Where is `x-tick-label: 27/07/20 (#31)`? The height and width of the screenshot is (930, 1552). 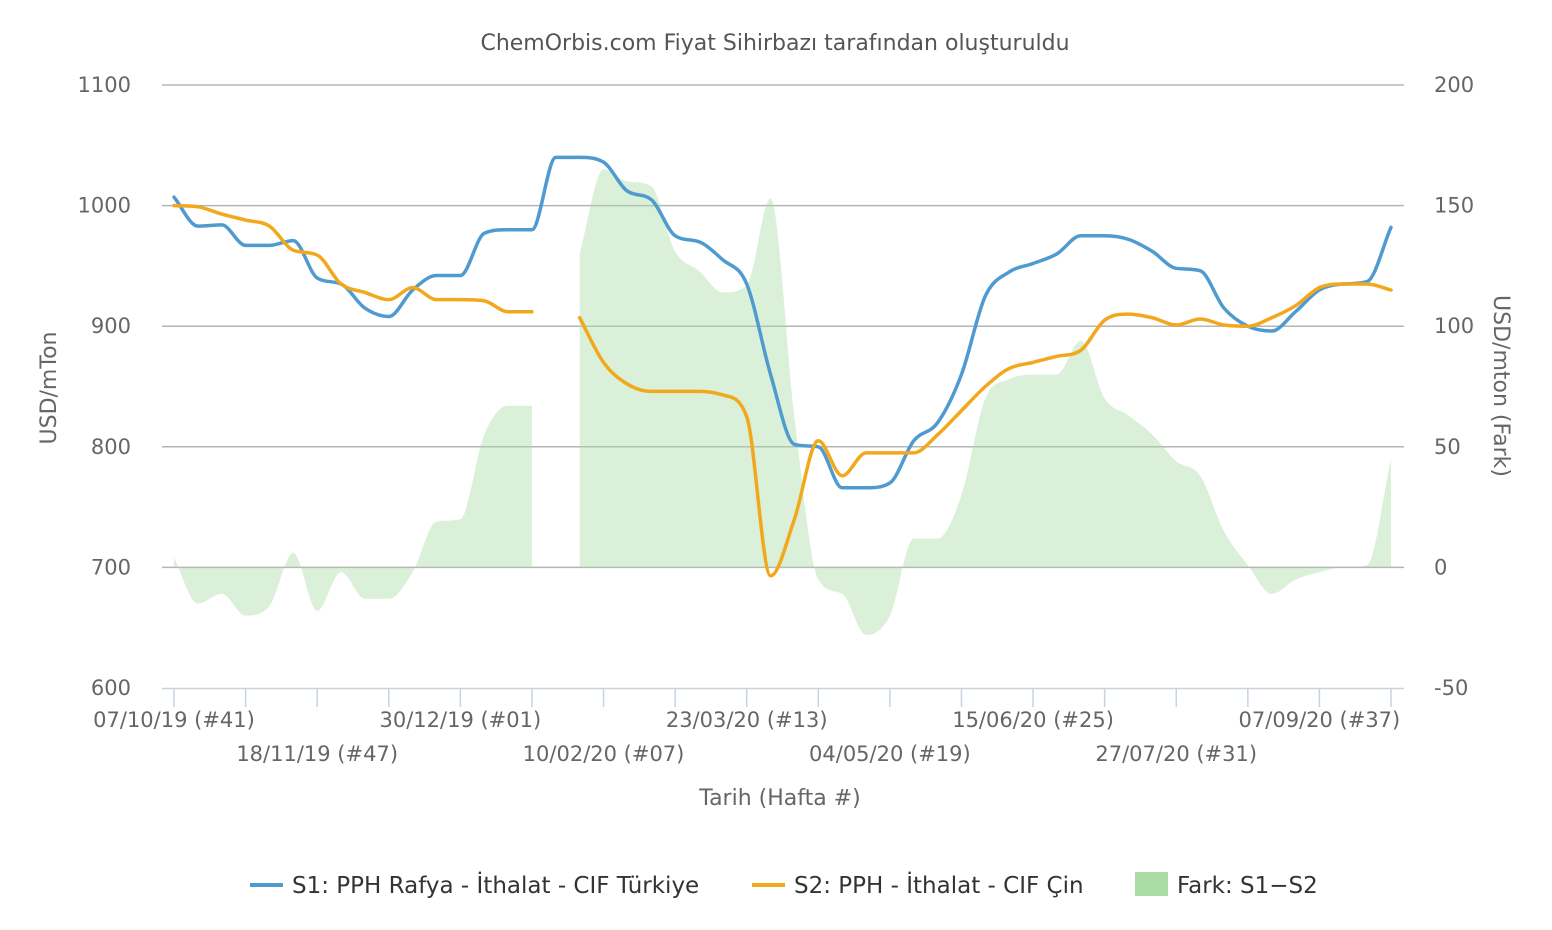 x-tick-label: 27/07/20 (#31) is located at coordinates (1176, 754).